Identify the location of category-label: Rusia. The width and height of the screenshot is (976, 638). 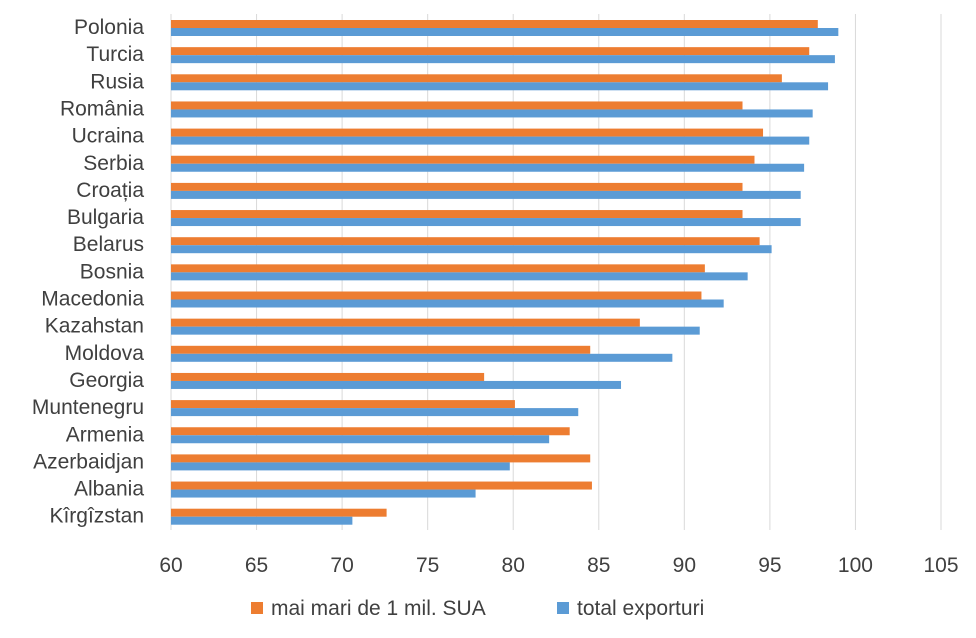
(117, 81).